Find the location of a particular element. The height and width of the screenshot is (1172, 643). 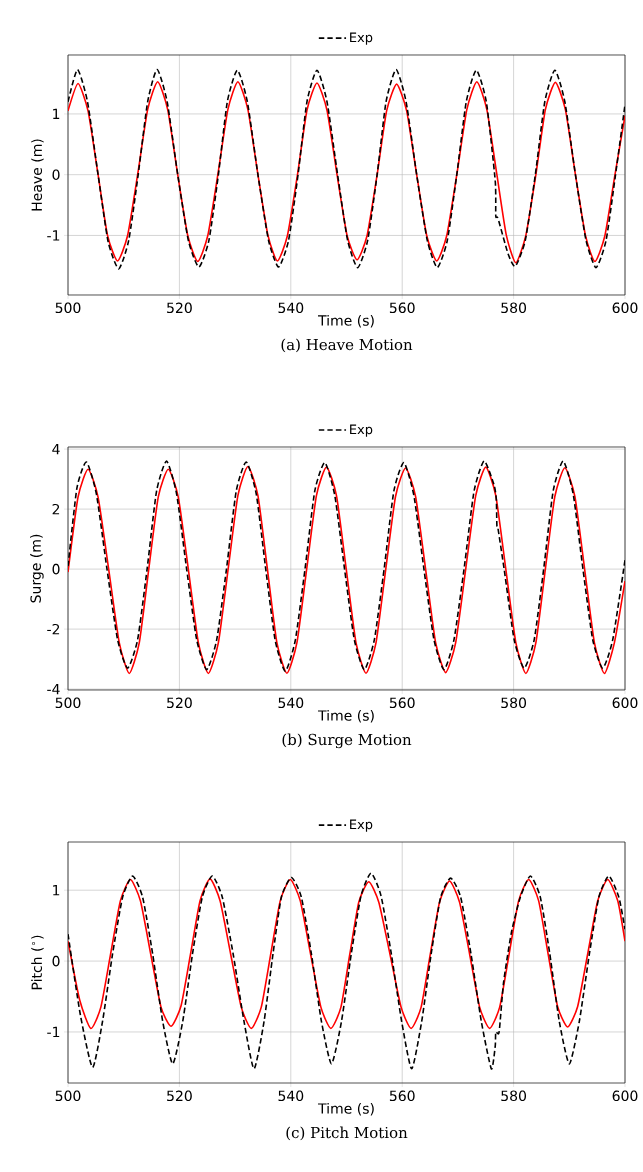

y-tick-label: -4 is located at coordinates (53, 689).